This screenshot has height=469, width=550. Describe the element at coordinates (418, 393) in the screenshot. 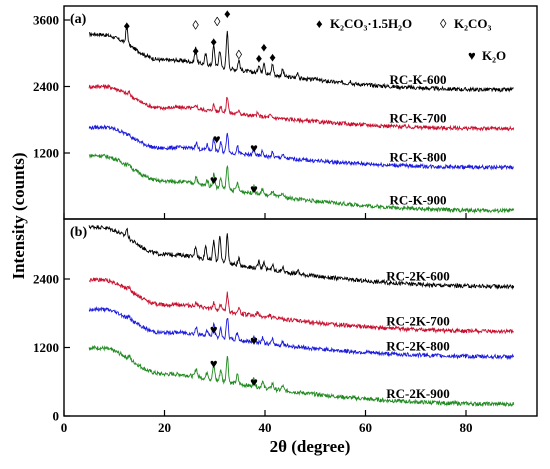

I see `series-label: RC-2K-900` at that location.